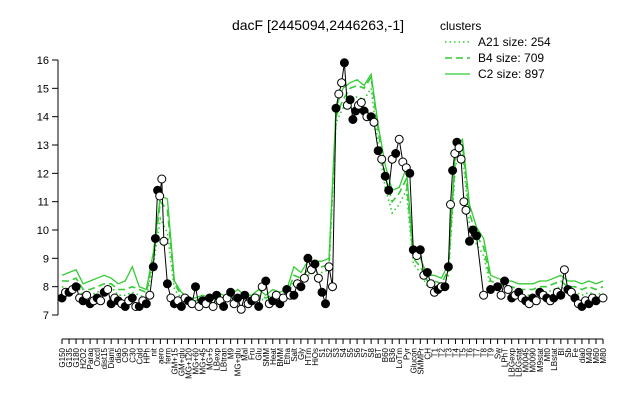 Image resolution: width=640 pixels, height=400 pixels. Describe the element at coordinates (231, 353) in the screenshot. I see `x-tick-label: M9` at that location.